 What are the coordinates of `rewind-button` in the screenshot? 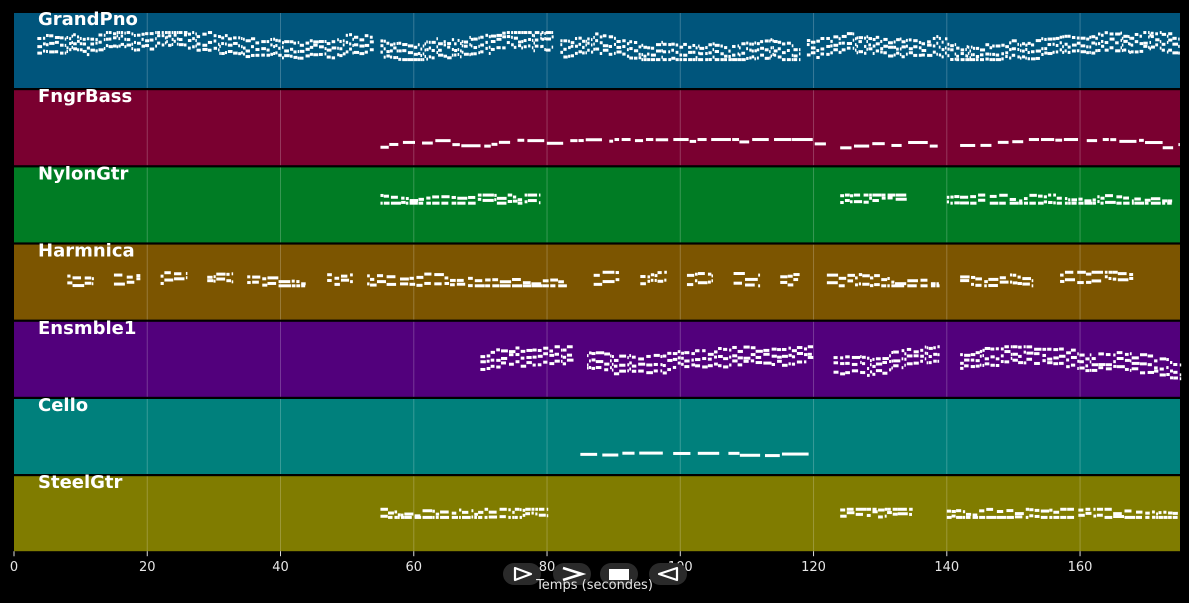 It's located at (668, 574).